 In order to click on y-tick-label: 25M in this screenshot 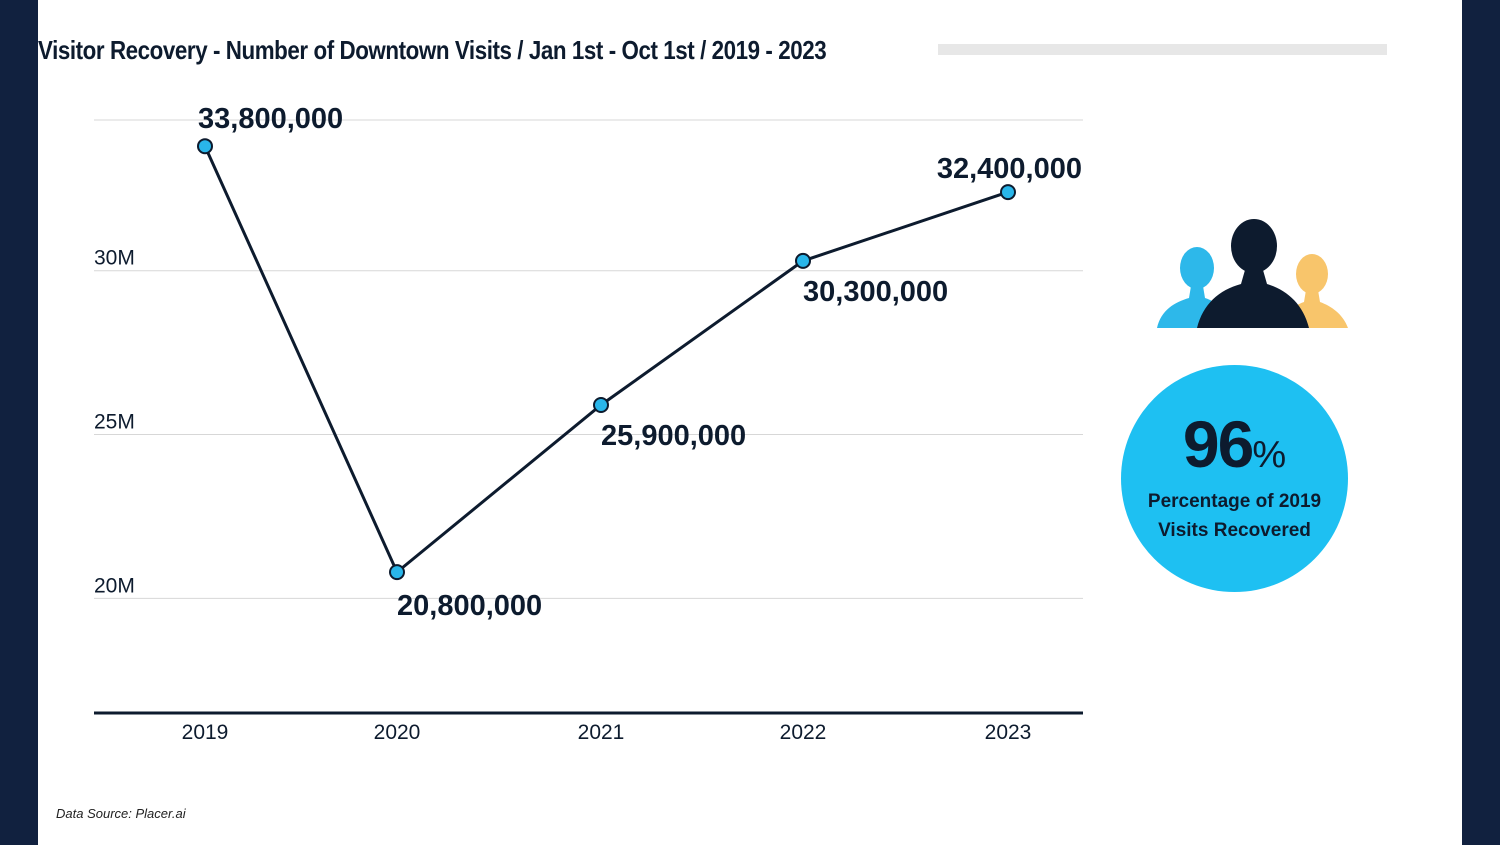, I will do `click(114, 422)`.